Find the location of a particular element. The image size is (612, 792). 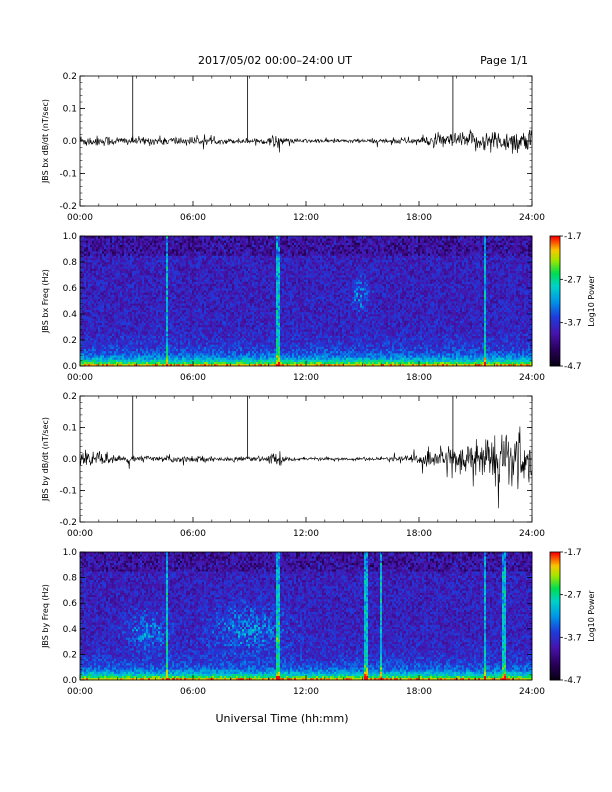

y-axis-title: JBS by Freq (Hz) is located at coordinates (45, 616).